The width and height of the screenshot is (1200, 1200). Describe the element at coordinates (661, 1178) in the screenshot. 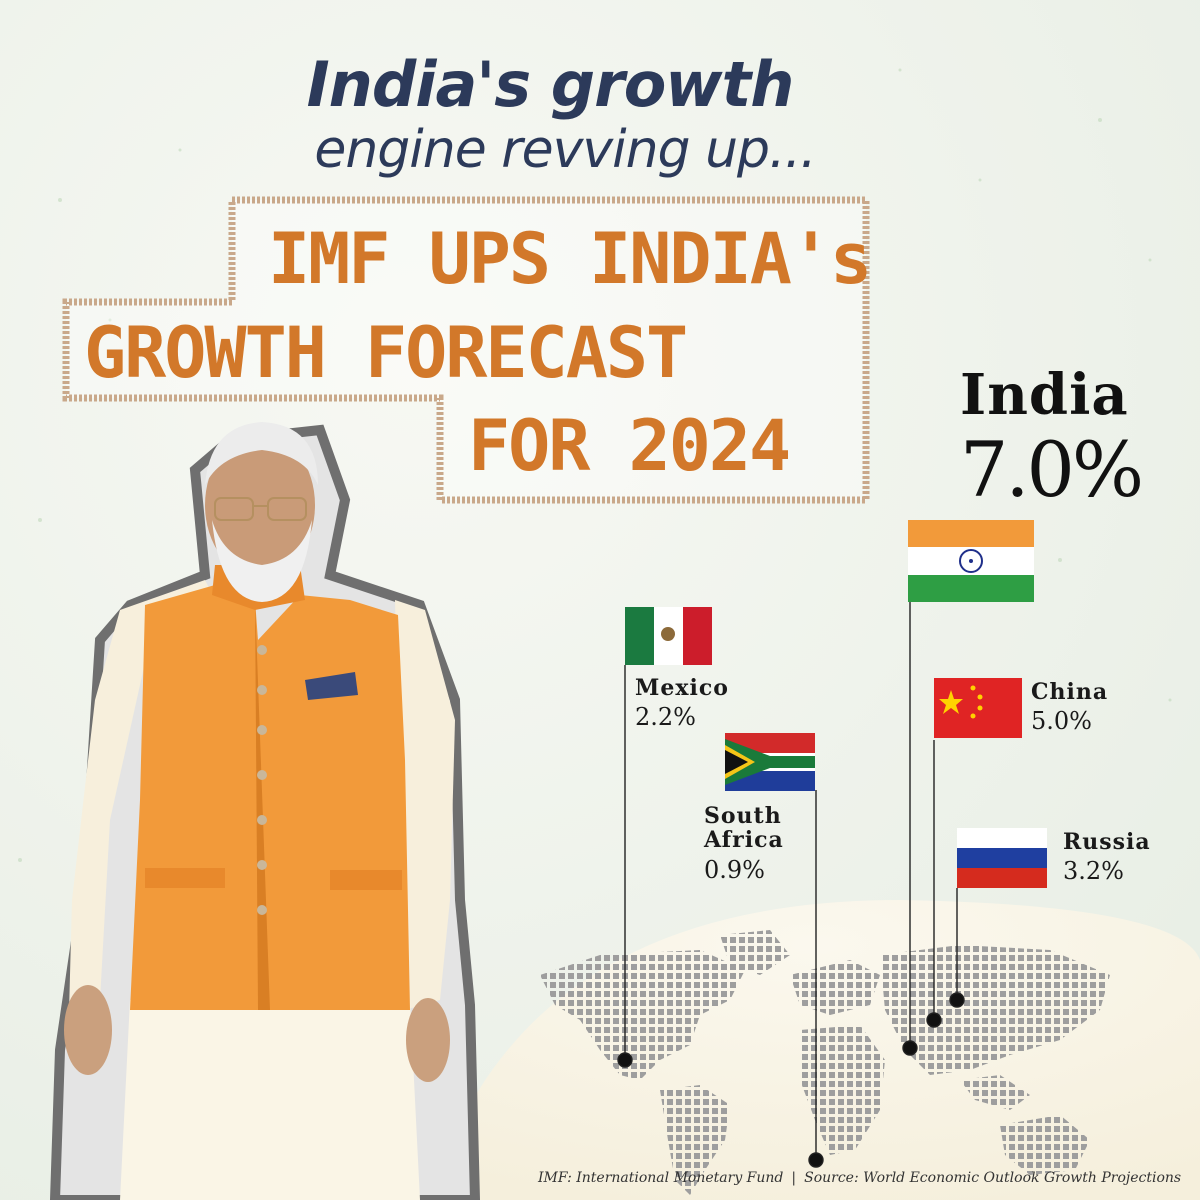

I see `footer-imf: IMF: International Monetary Fund` at that location.